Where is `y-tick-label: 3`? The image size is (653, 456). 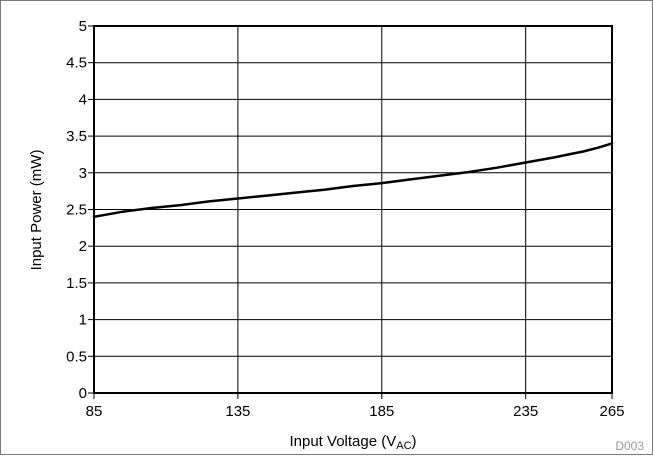 y-tick-label: 3 is located at coordinates (83, 173).